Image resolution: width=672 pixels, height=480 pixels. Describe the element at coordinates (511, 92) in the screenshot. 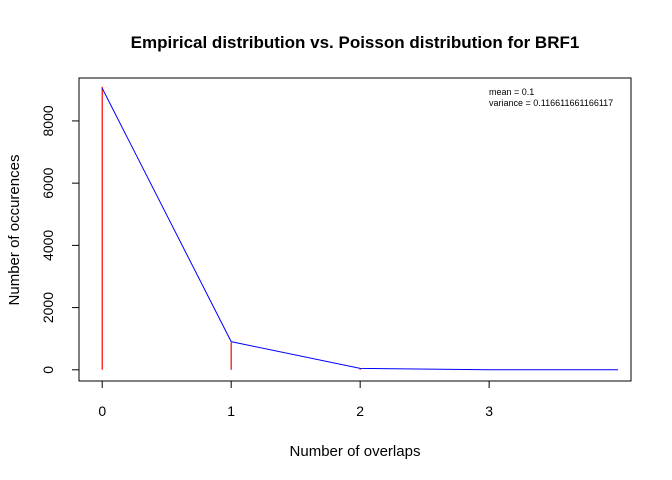

I see `mean-annotation: mean = 0.1` at that location.